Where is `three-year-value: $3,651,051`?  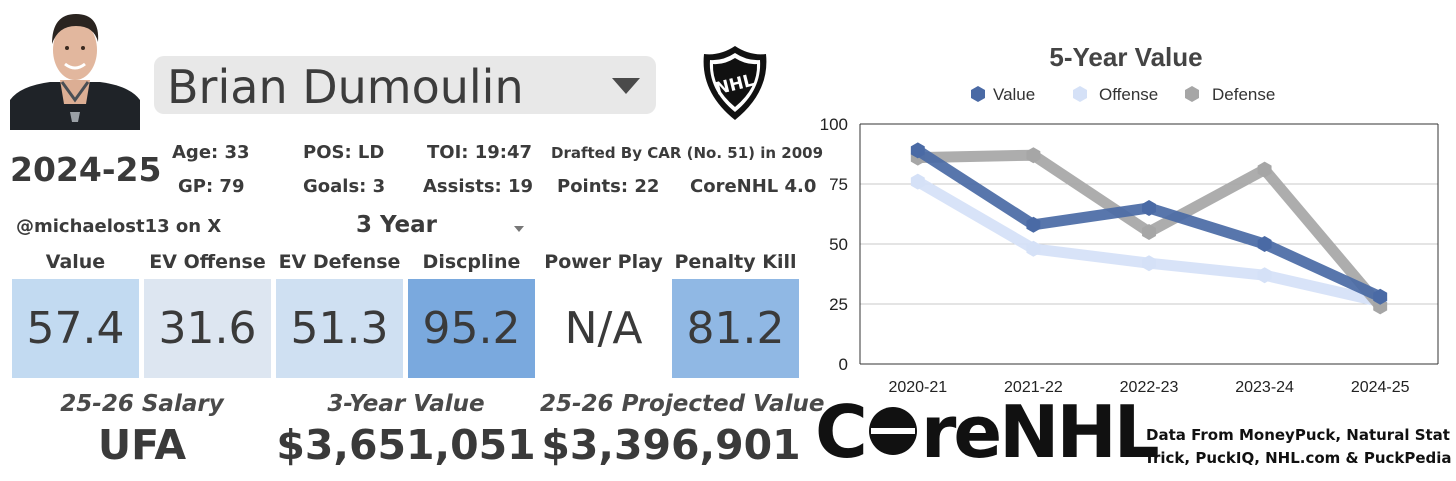 three-year-value: $3,651,051 is located at coordinates (406, 445).